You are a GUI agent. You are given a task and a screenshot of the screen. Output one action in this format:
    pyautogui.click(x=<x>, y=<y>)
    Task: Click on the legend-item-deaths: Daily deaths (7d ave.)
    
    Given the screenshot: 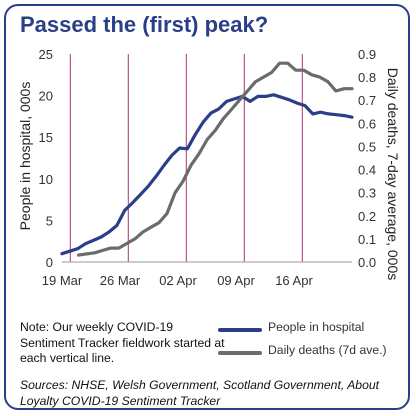 What is the action you would take?
    pyautogui.click(x=313, y=354)
    